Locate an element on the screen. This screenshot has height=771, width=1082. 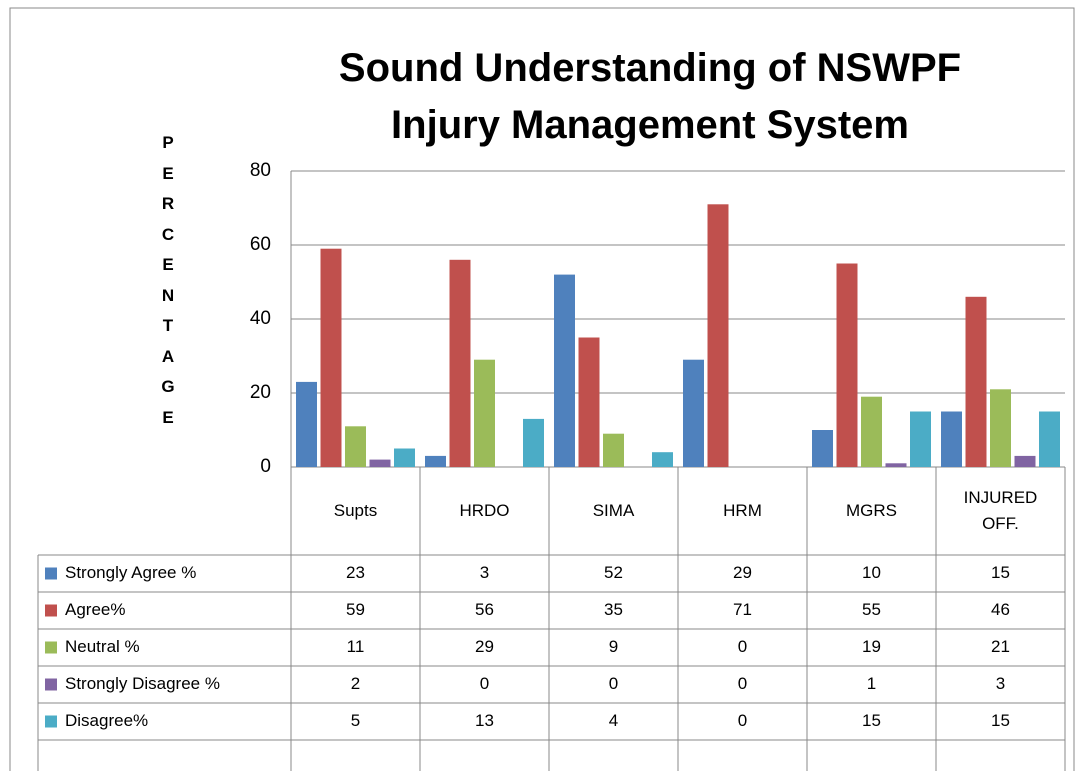
table-value: 10 is located at coordinates (871, 572).